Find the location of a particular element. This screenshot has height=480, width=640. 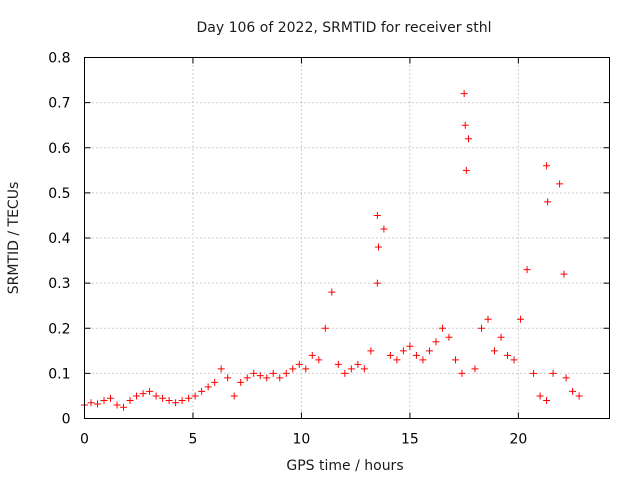

y-tick-label: 0.2 is located at coordinates (59, 329).